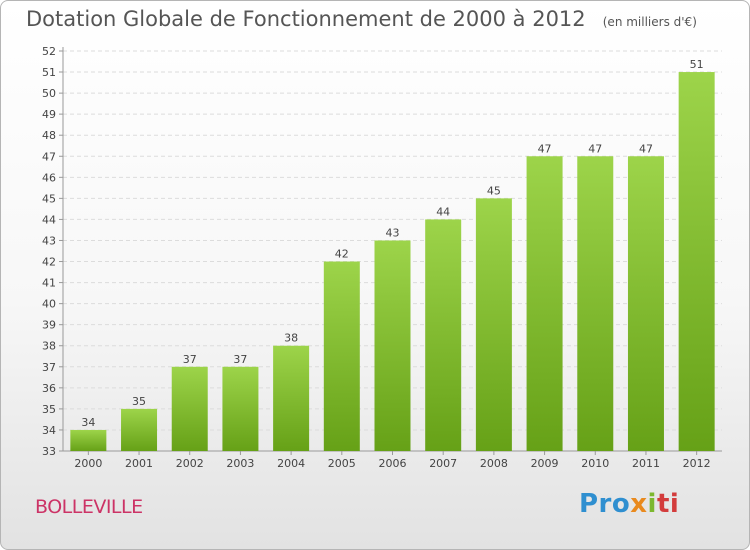 Image resolution: width=750 pixels, height=550 pixels. What do you see at coordinates (49, 451) in the screenshot?
I see `y-tick-label: 33` at bounding box center [49, 451].